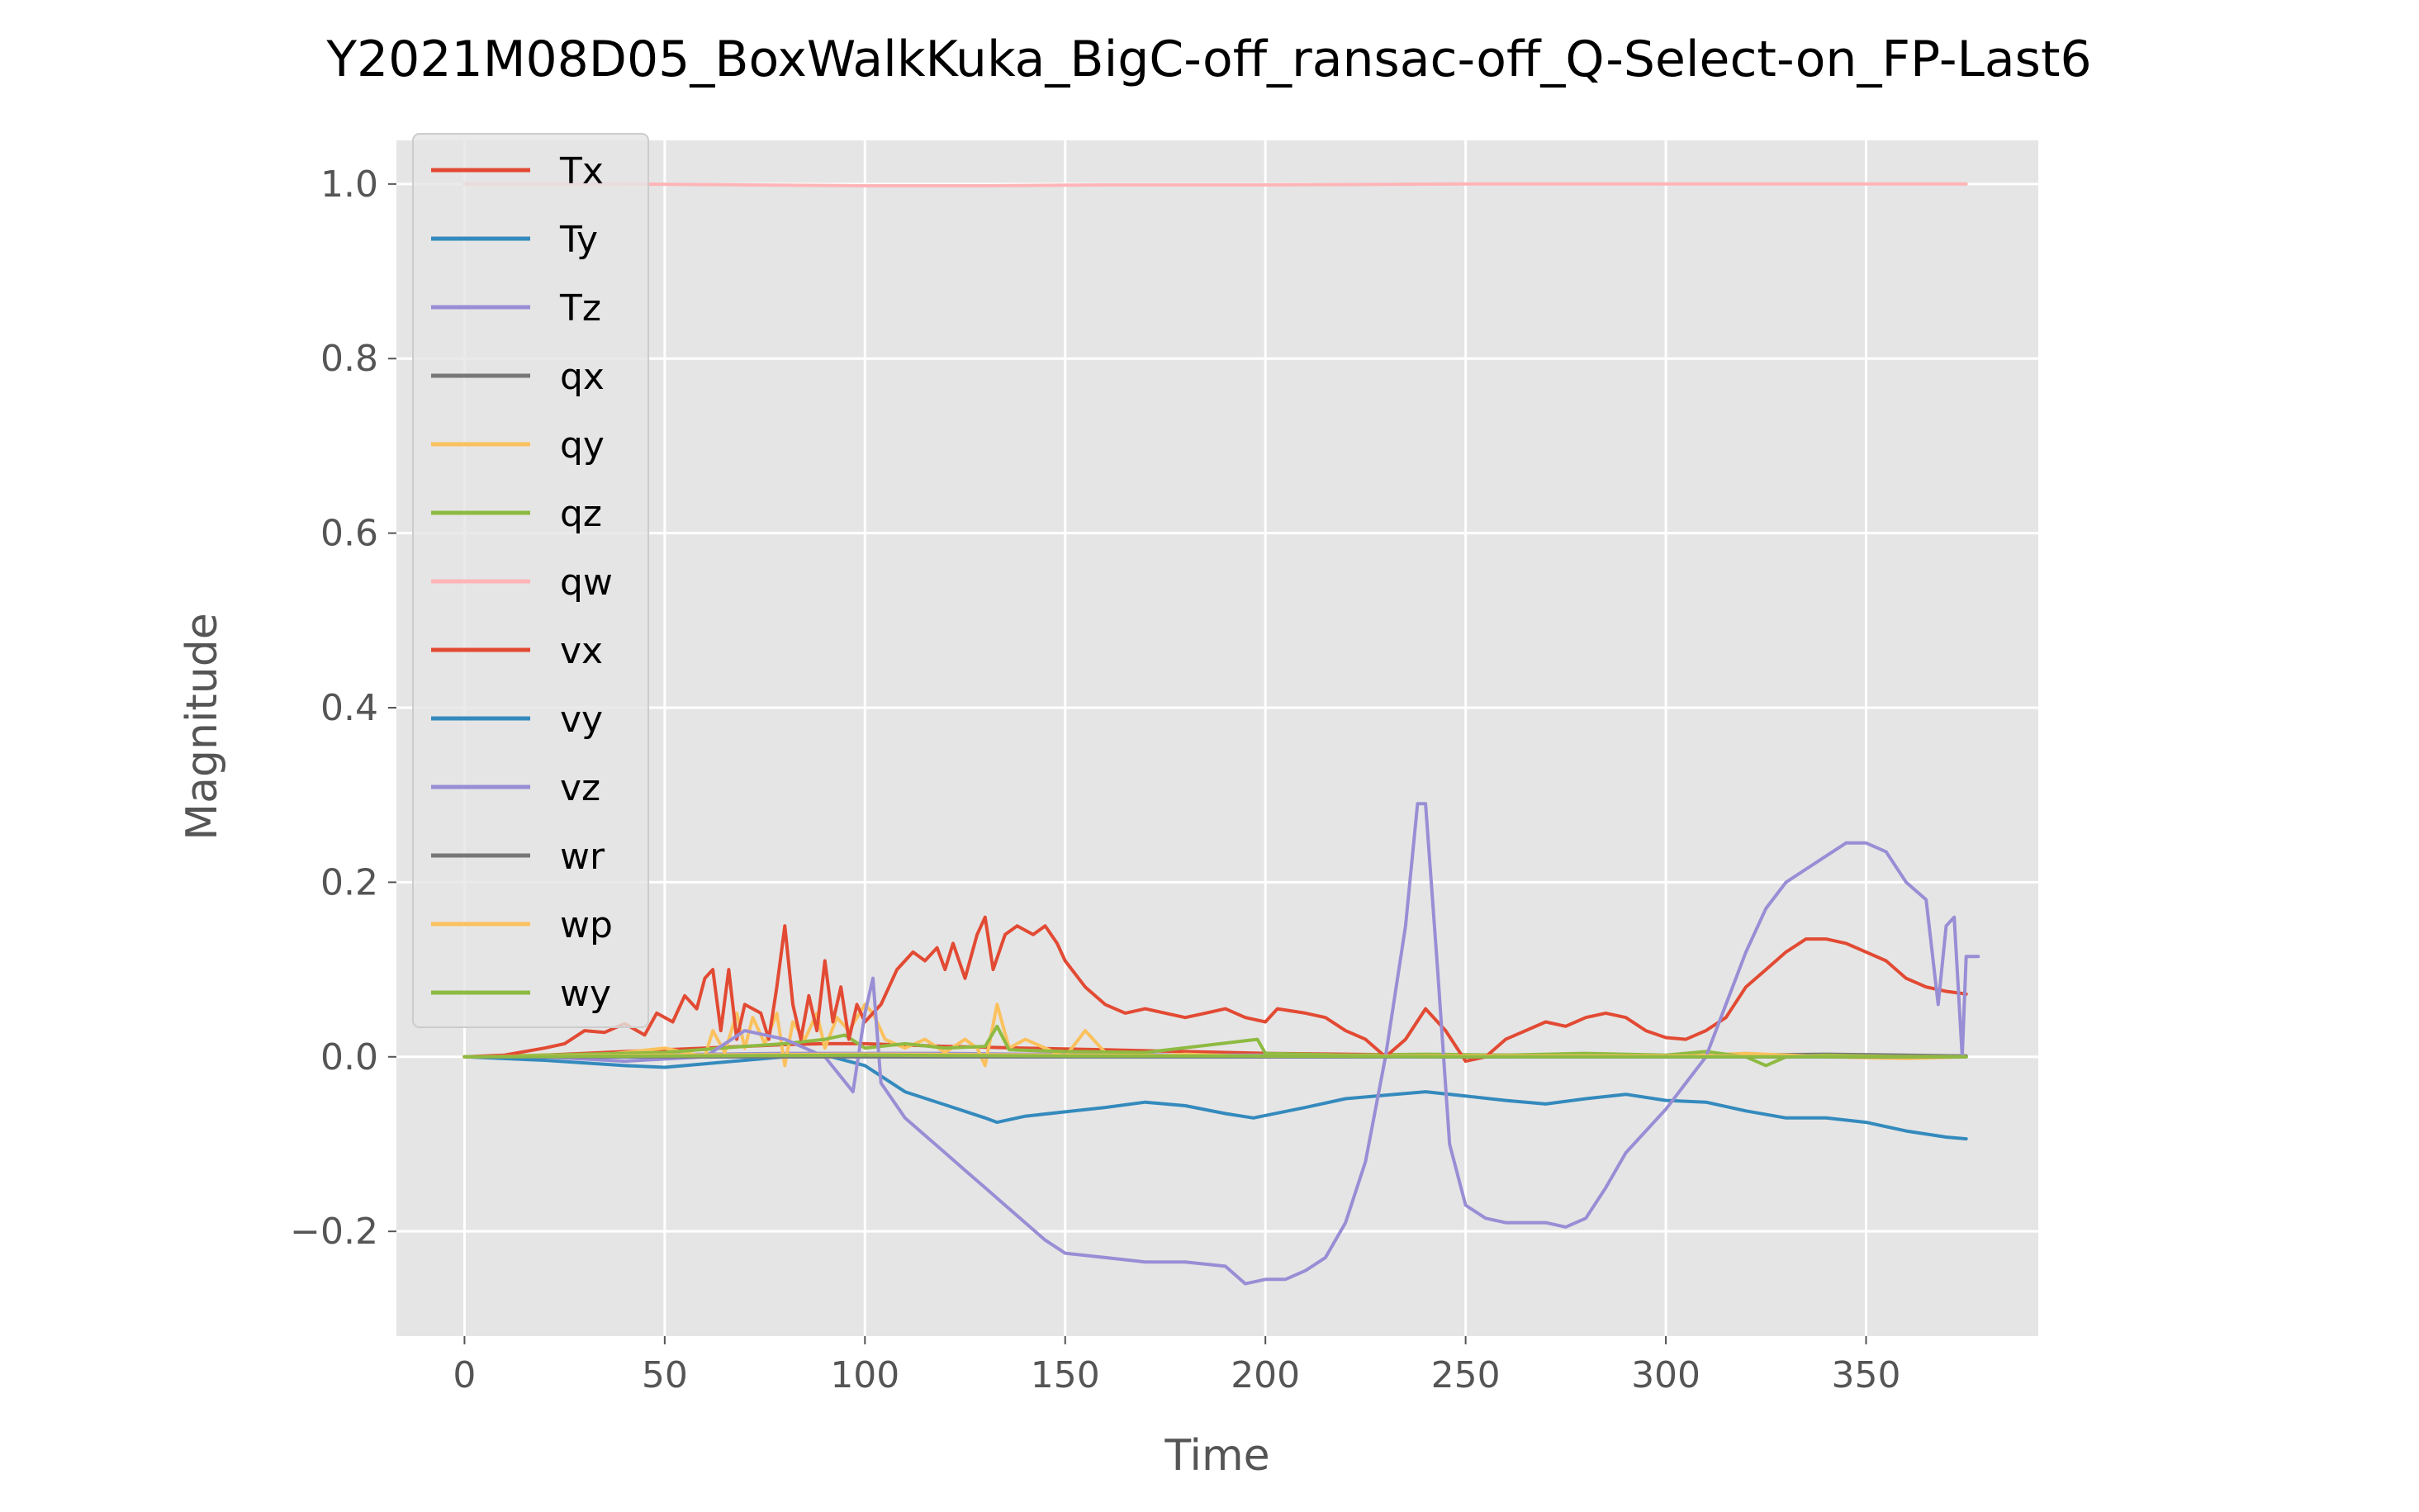 Image resolution: width=2419 pixels, height=1512 pixels. What do you see at coordinates (1215, 184) in the screenshot?
I see `series-line-qw` at bounding box center [1215, 184].